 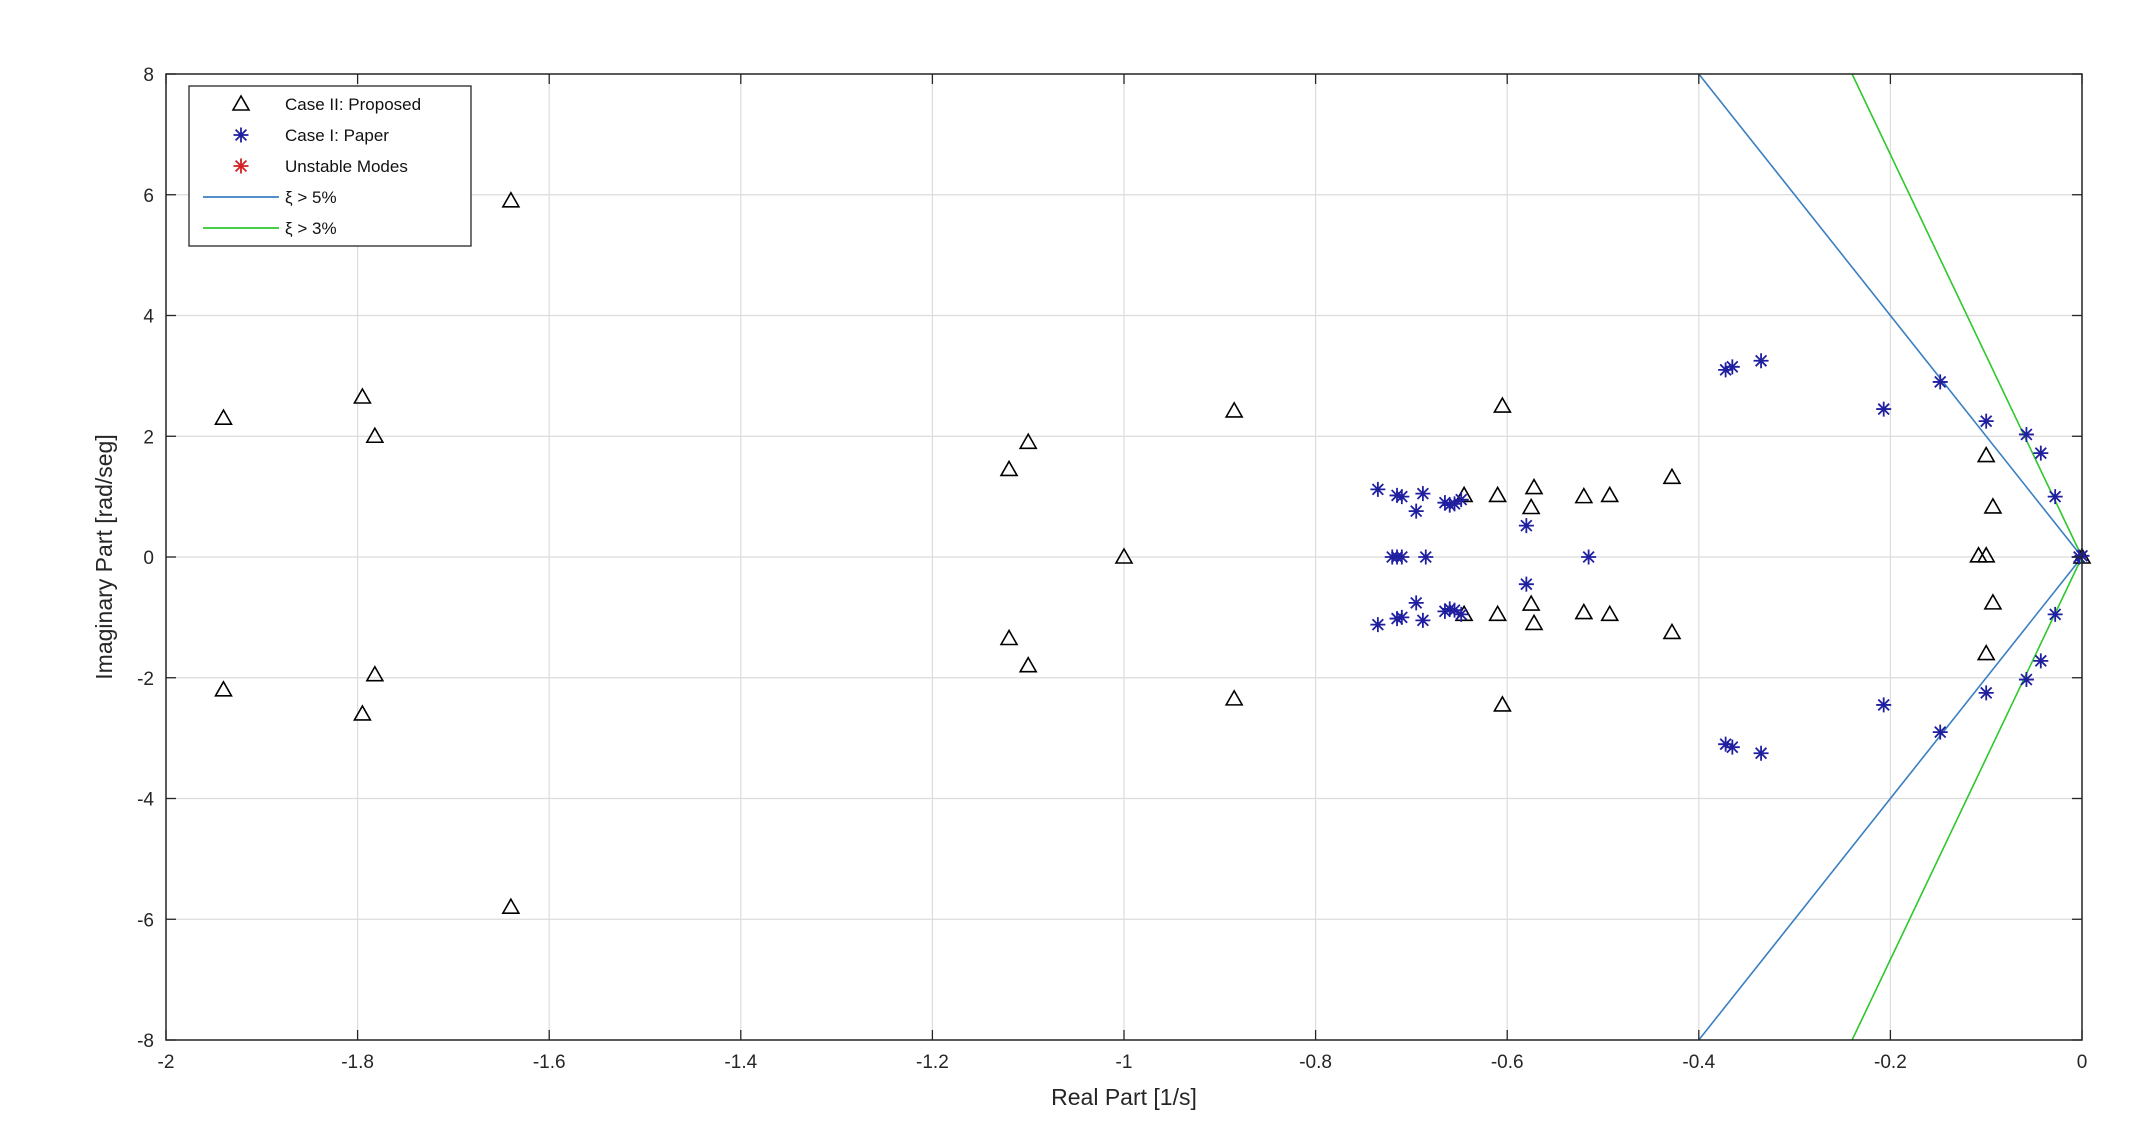 I want to click on legend-label: ξ > 5%, so click(x=311, y=197).